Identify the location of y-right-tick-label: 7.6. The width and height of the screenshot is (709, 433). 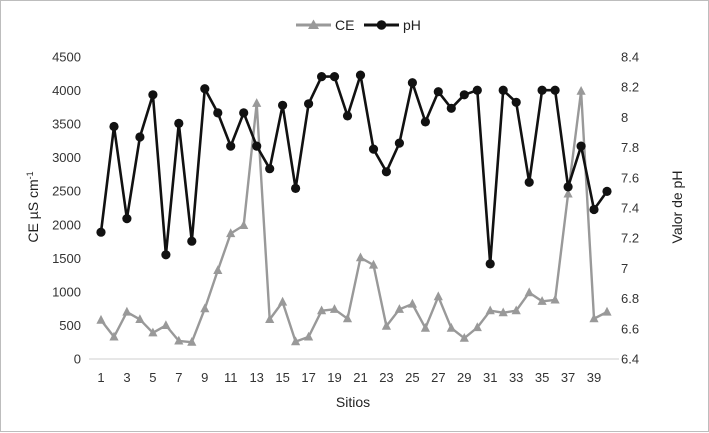
(630, 177).